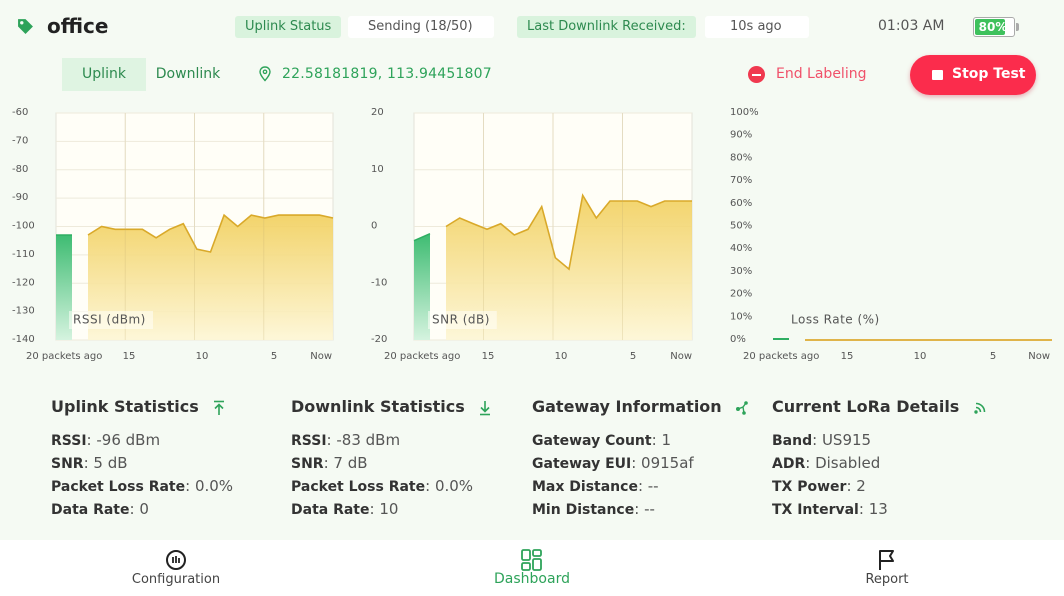 This screenshot has height=596, width=1064. I want to click on stat-key: Band, so click(792, 441).